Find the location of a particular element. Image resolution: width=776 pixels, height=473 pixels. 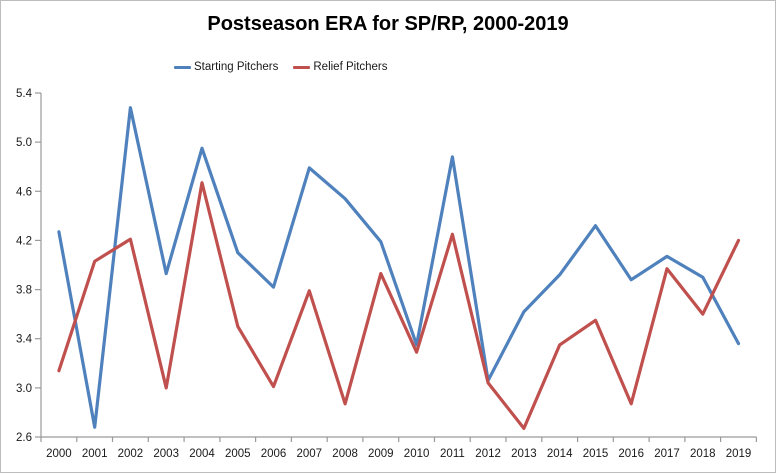

x-tick-label: 2001 is located at coordinates (95, 454).